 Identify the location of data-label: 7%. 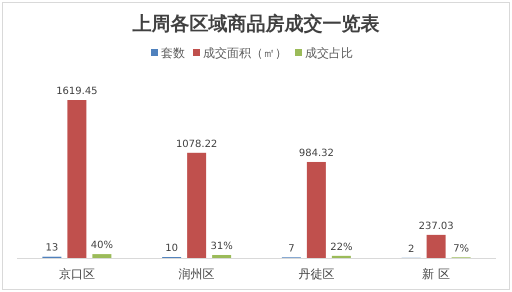
(461, 248).